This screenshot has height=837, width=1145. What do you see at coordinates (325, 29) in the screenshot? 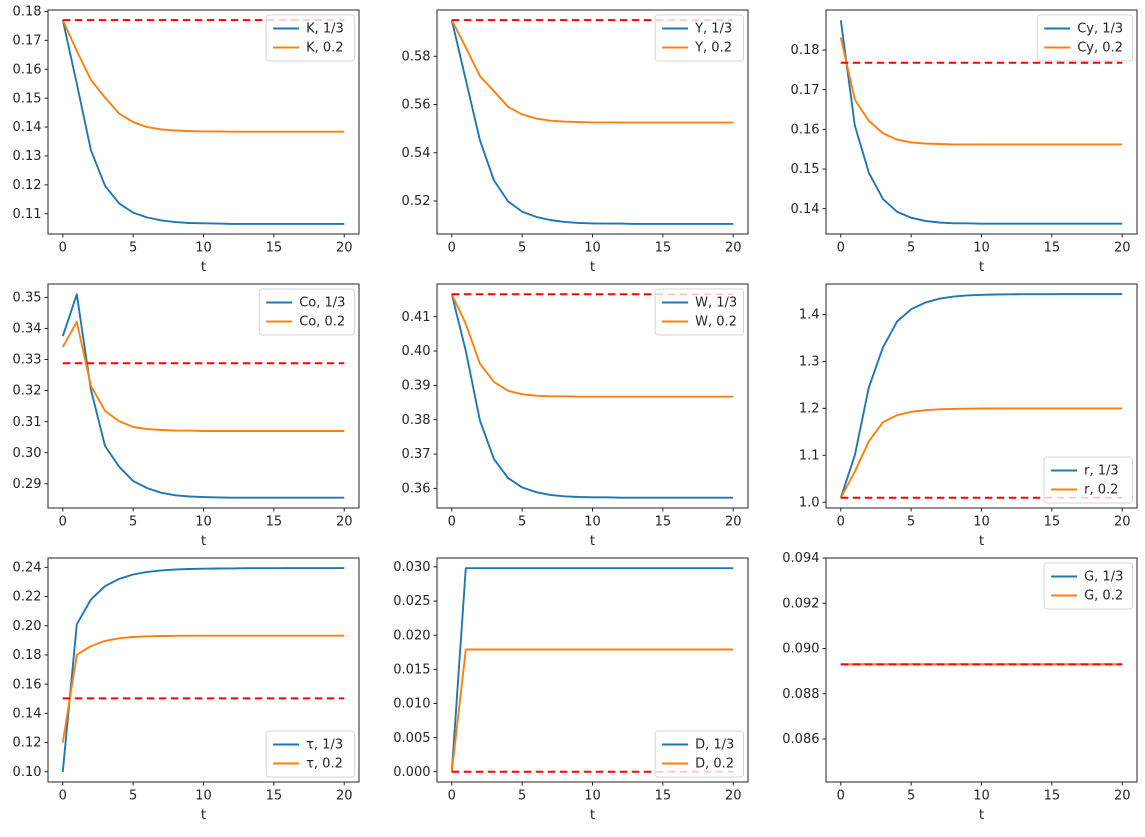
I see `legend-label: K, 1/3` at bounding box center [325, 29].